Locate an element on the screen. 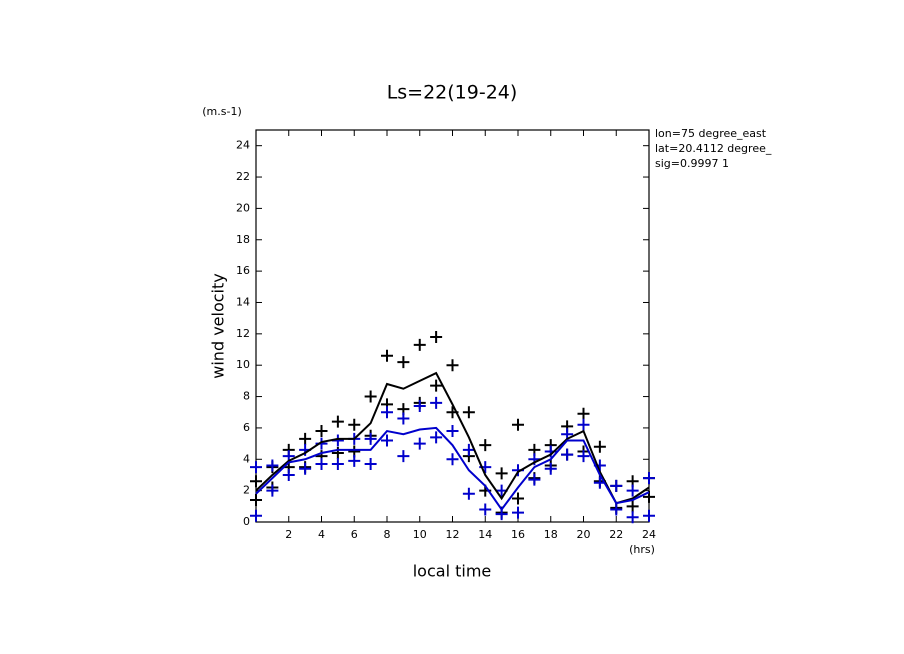 This screenshot has height=654, width=904. x-tick-label: 6 is located at coordinates (354, 534).